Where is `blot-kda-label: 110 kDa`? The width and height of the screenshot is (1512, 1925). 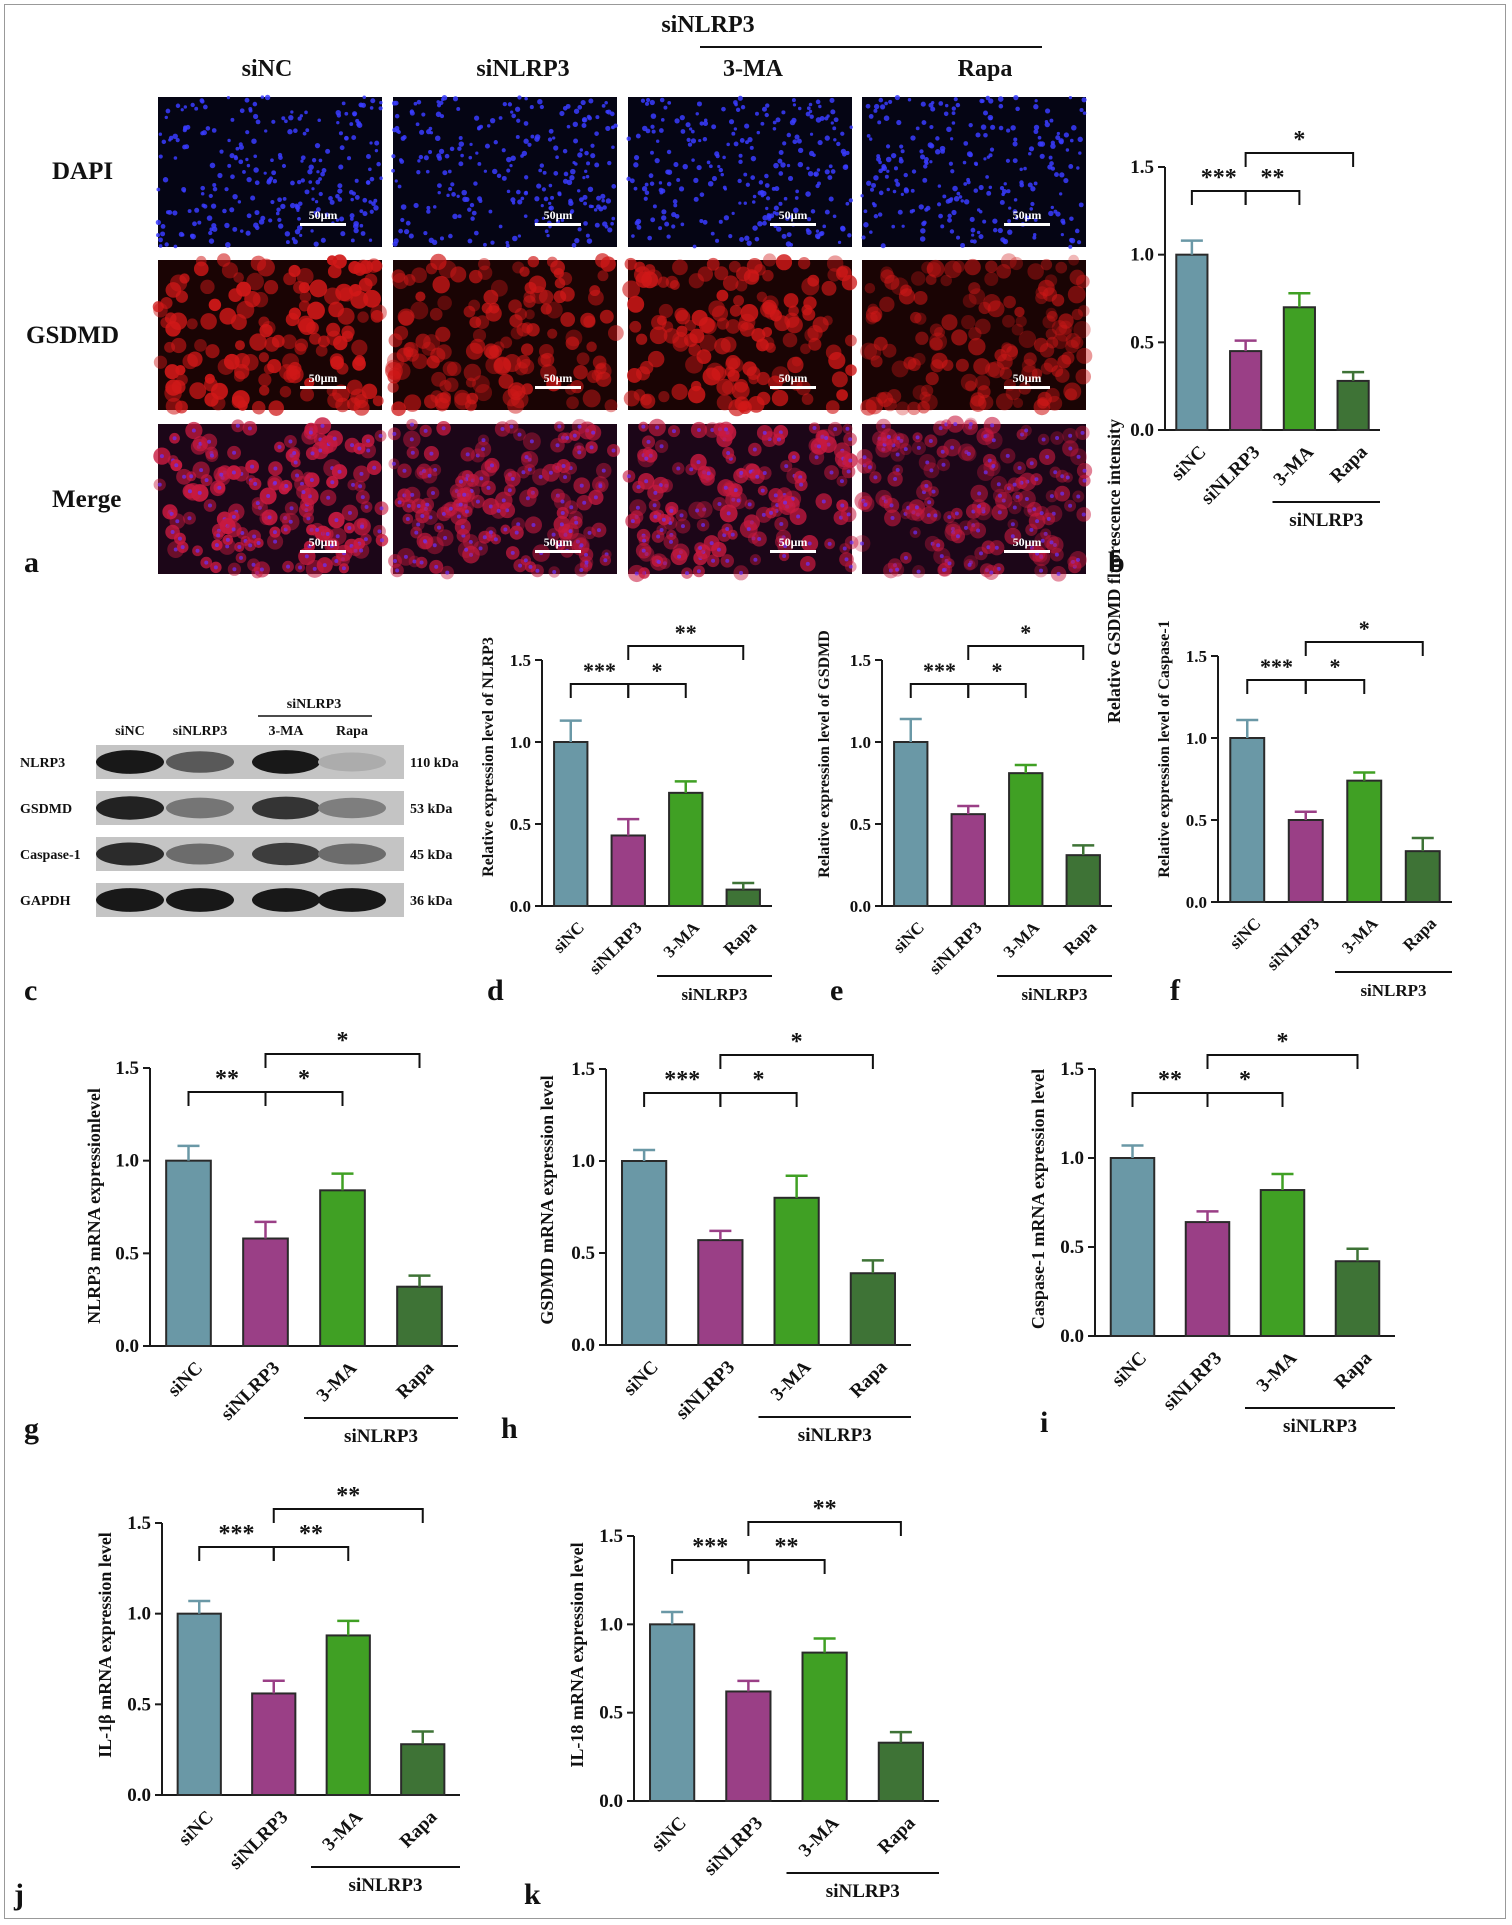
blot-kda-label: 110 kDa is located at coordinates (434, 763).